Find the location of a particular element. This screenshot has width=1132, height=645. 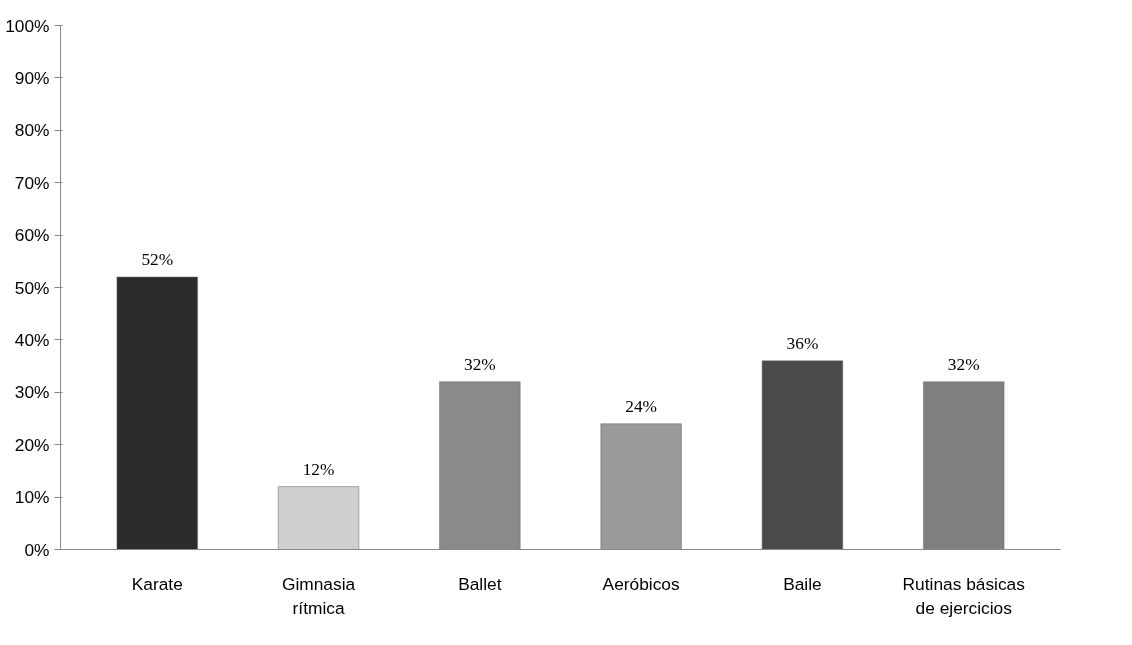

data-label: 24% is located at coordinates (641, 406).